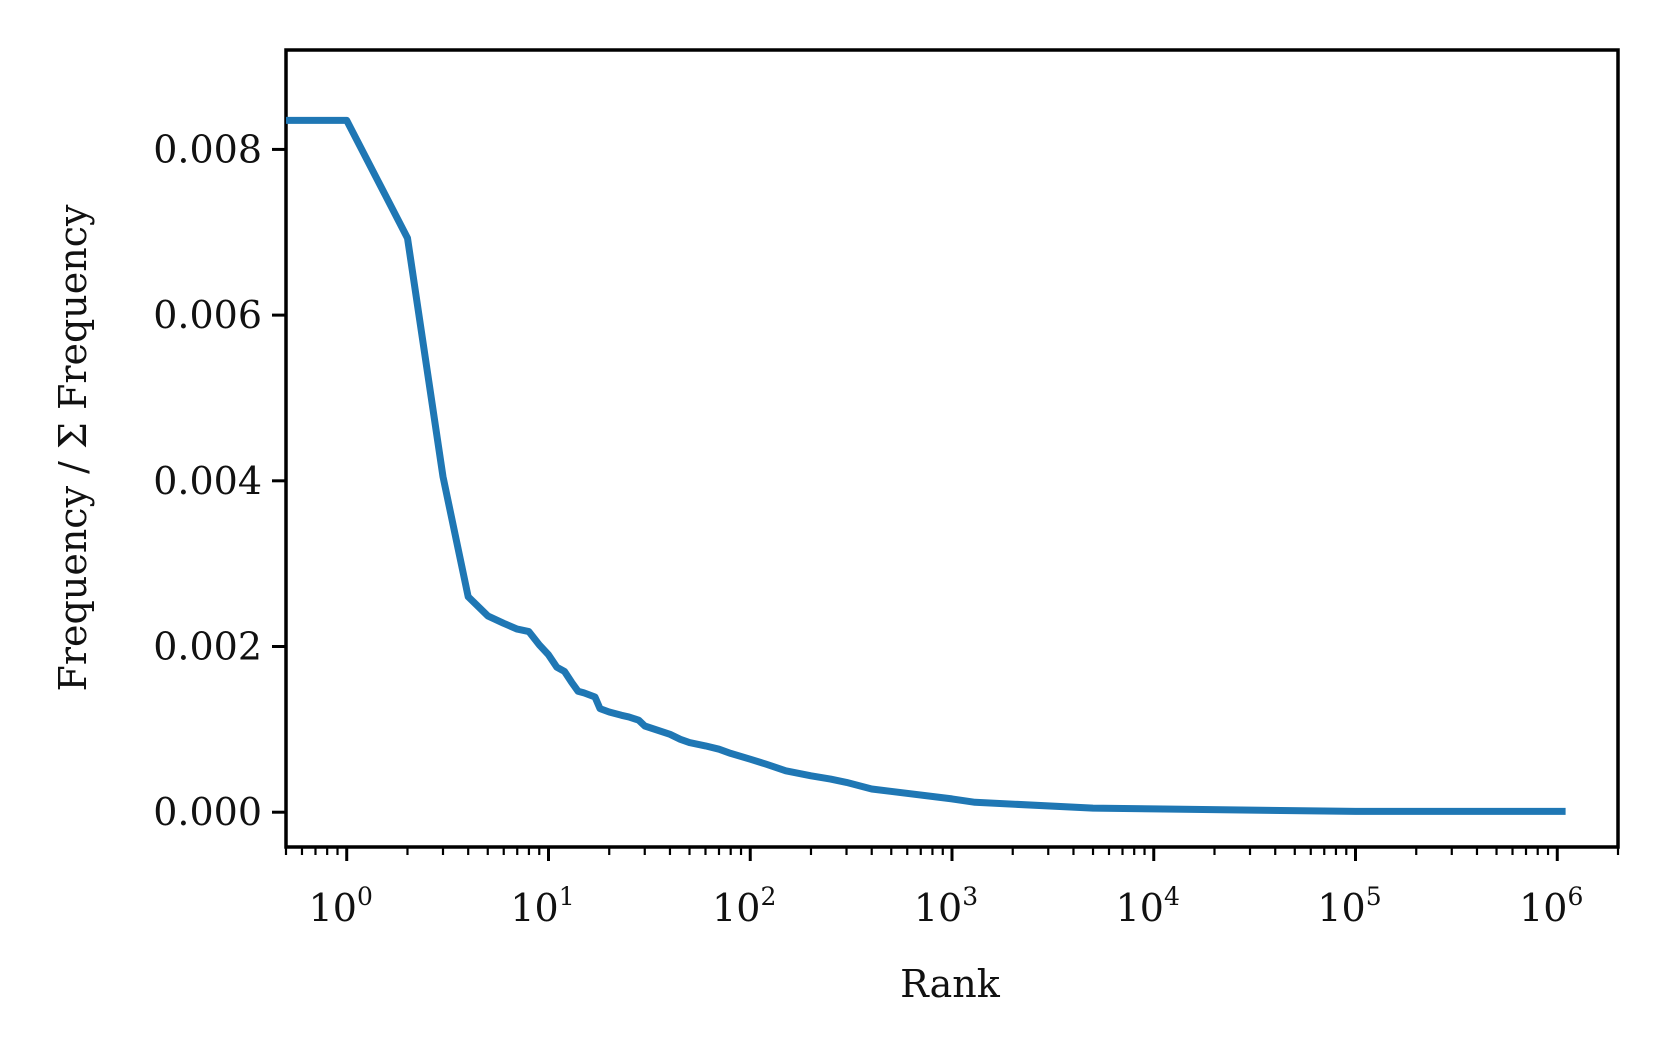  Describe the element at coordinates (73, 448) in the screenshot. I see `y-axis-label: Frequency / Σ Frequency` at that location.